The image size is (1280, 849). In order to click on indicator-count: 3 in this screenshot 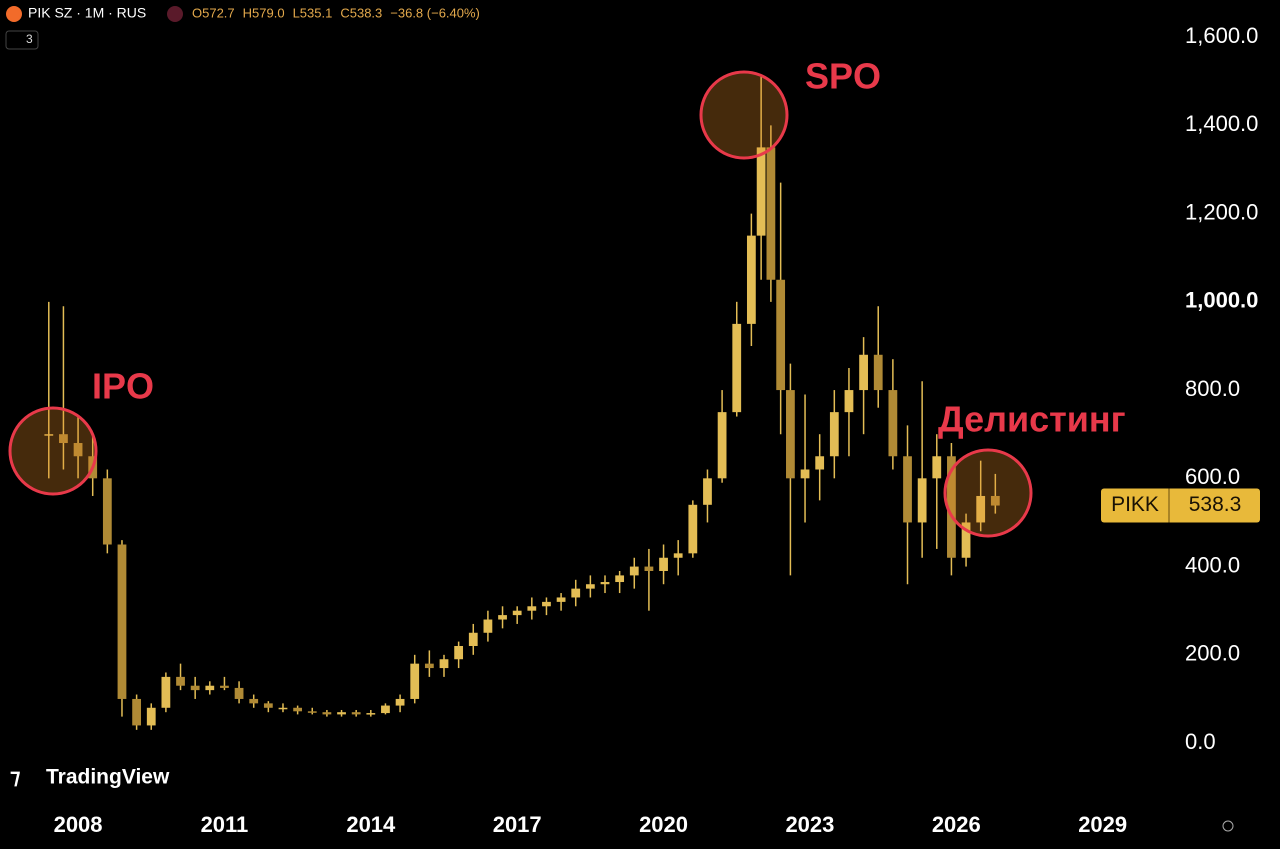, I will do `click(29, 39)`.